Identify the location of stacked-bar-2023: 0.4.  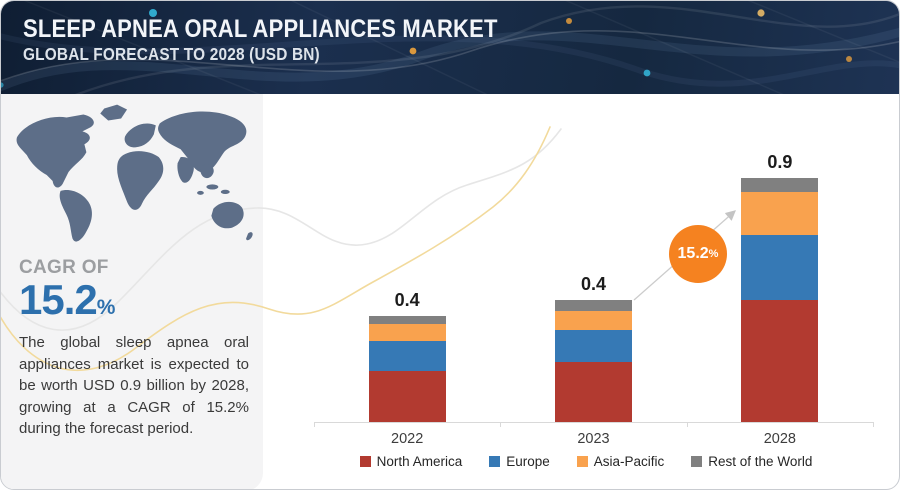
(593, 348).